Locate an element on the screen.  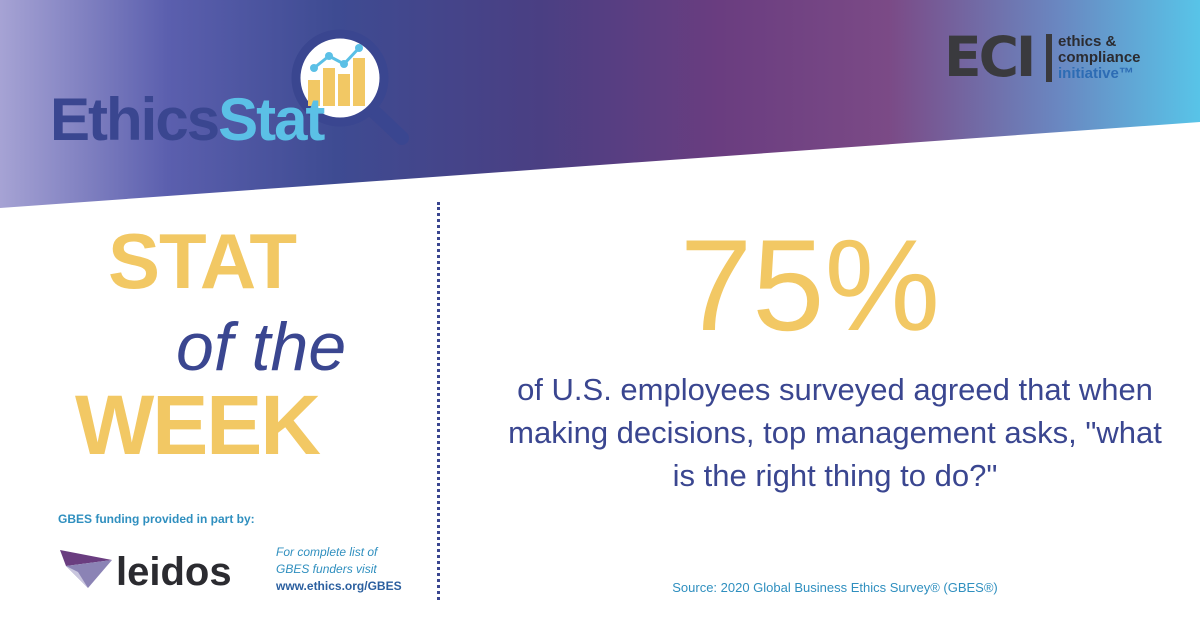
leidos-swoosh-icon is located at coordinates (86, 569).